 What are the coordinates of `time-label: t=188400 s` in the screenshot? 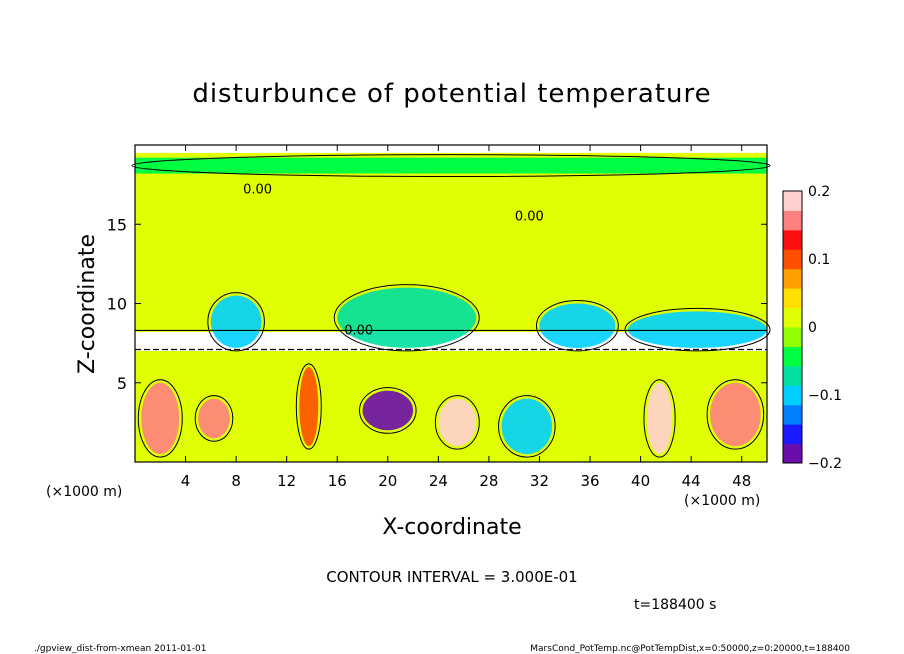 It's located at (675, 605).